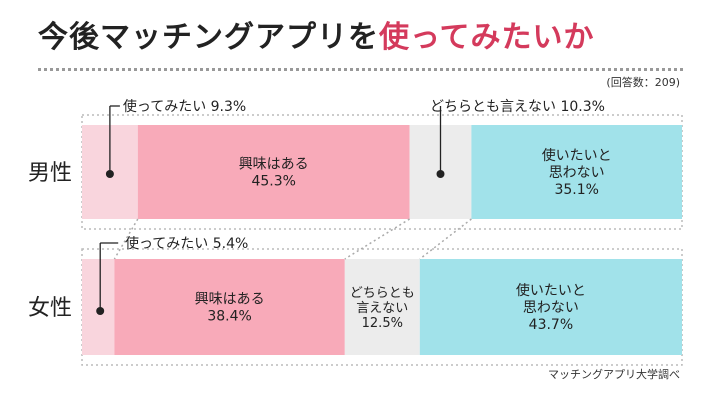 The height and width of the screenshot is (400, 720). I want to click on callout-label-female-try: 使ってみたい 5.4%, so click(186, 243).